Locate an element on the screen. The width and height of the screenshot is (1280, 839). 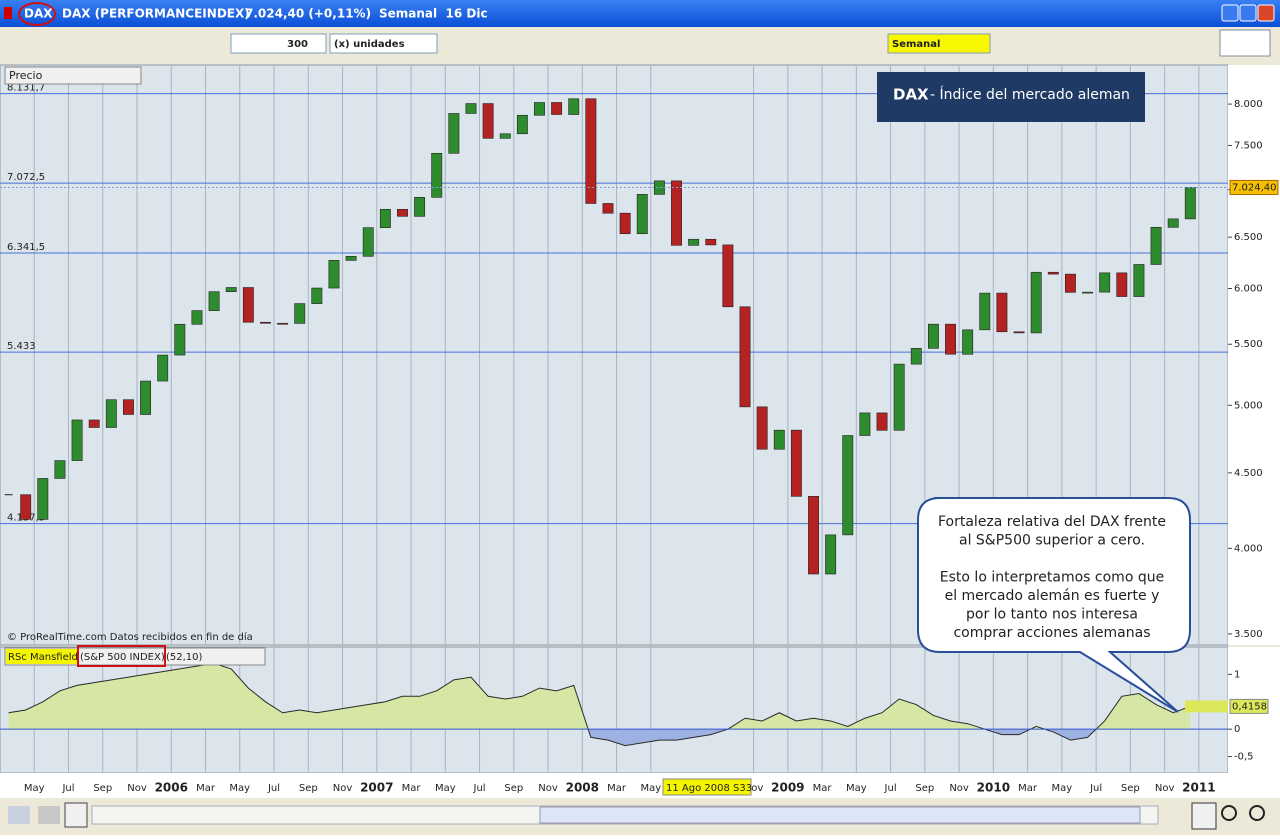
chart-type-button is located at coordinates (1245, 43).